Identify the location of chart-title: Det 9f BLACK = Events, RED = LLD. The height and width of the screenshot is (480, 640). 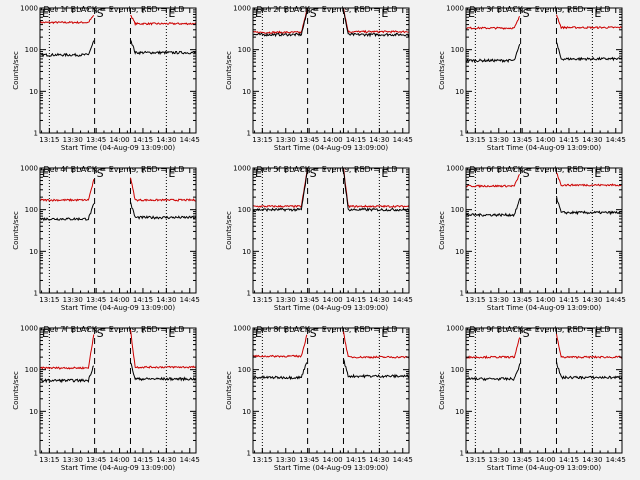
(539, 329).